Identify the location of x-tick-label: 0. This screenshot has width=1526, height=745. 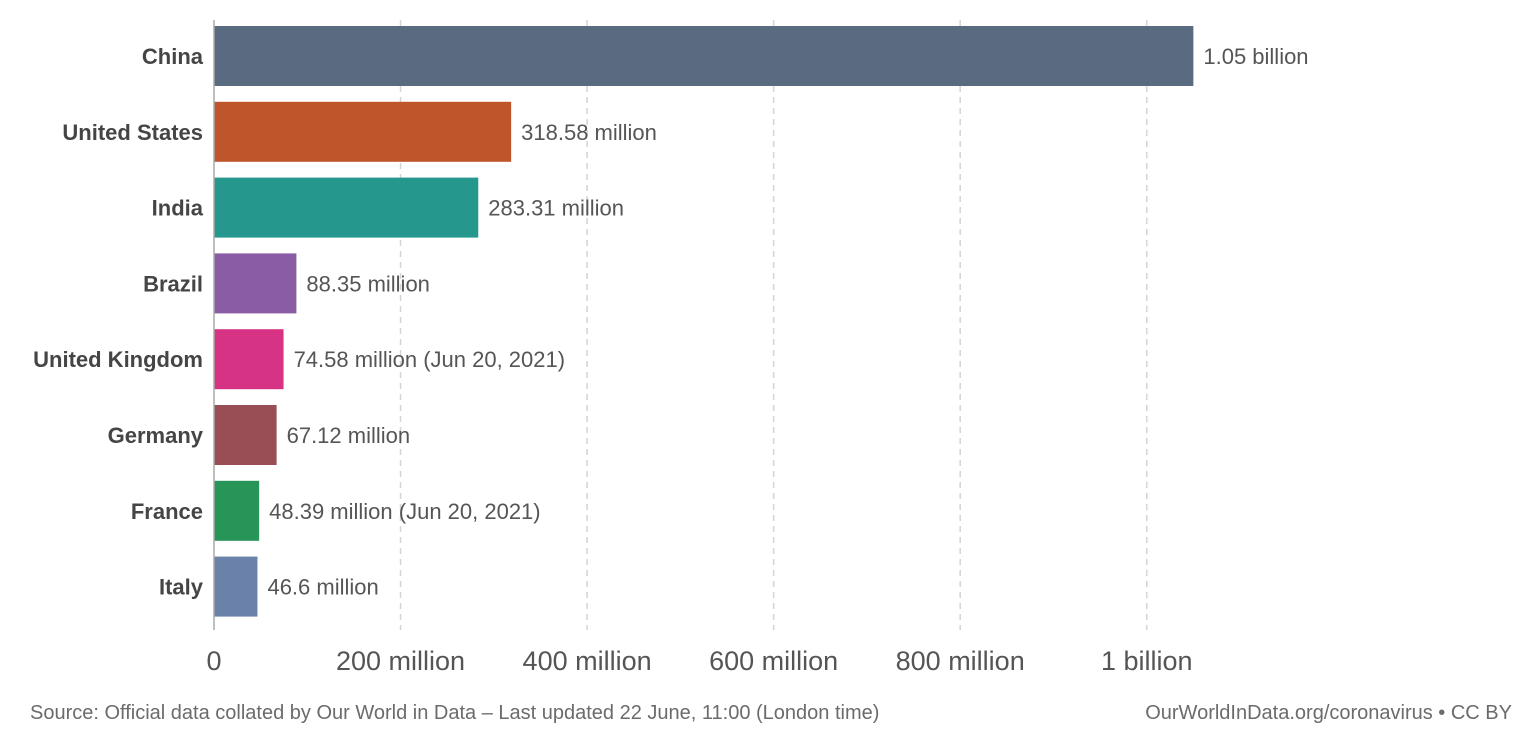
(213, 661).